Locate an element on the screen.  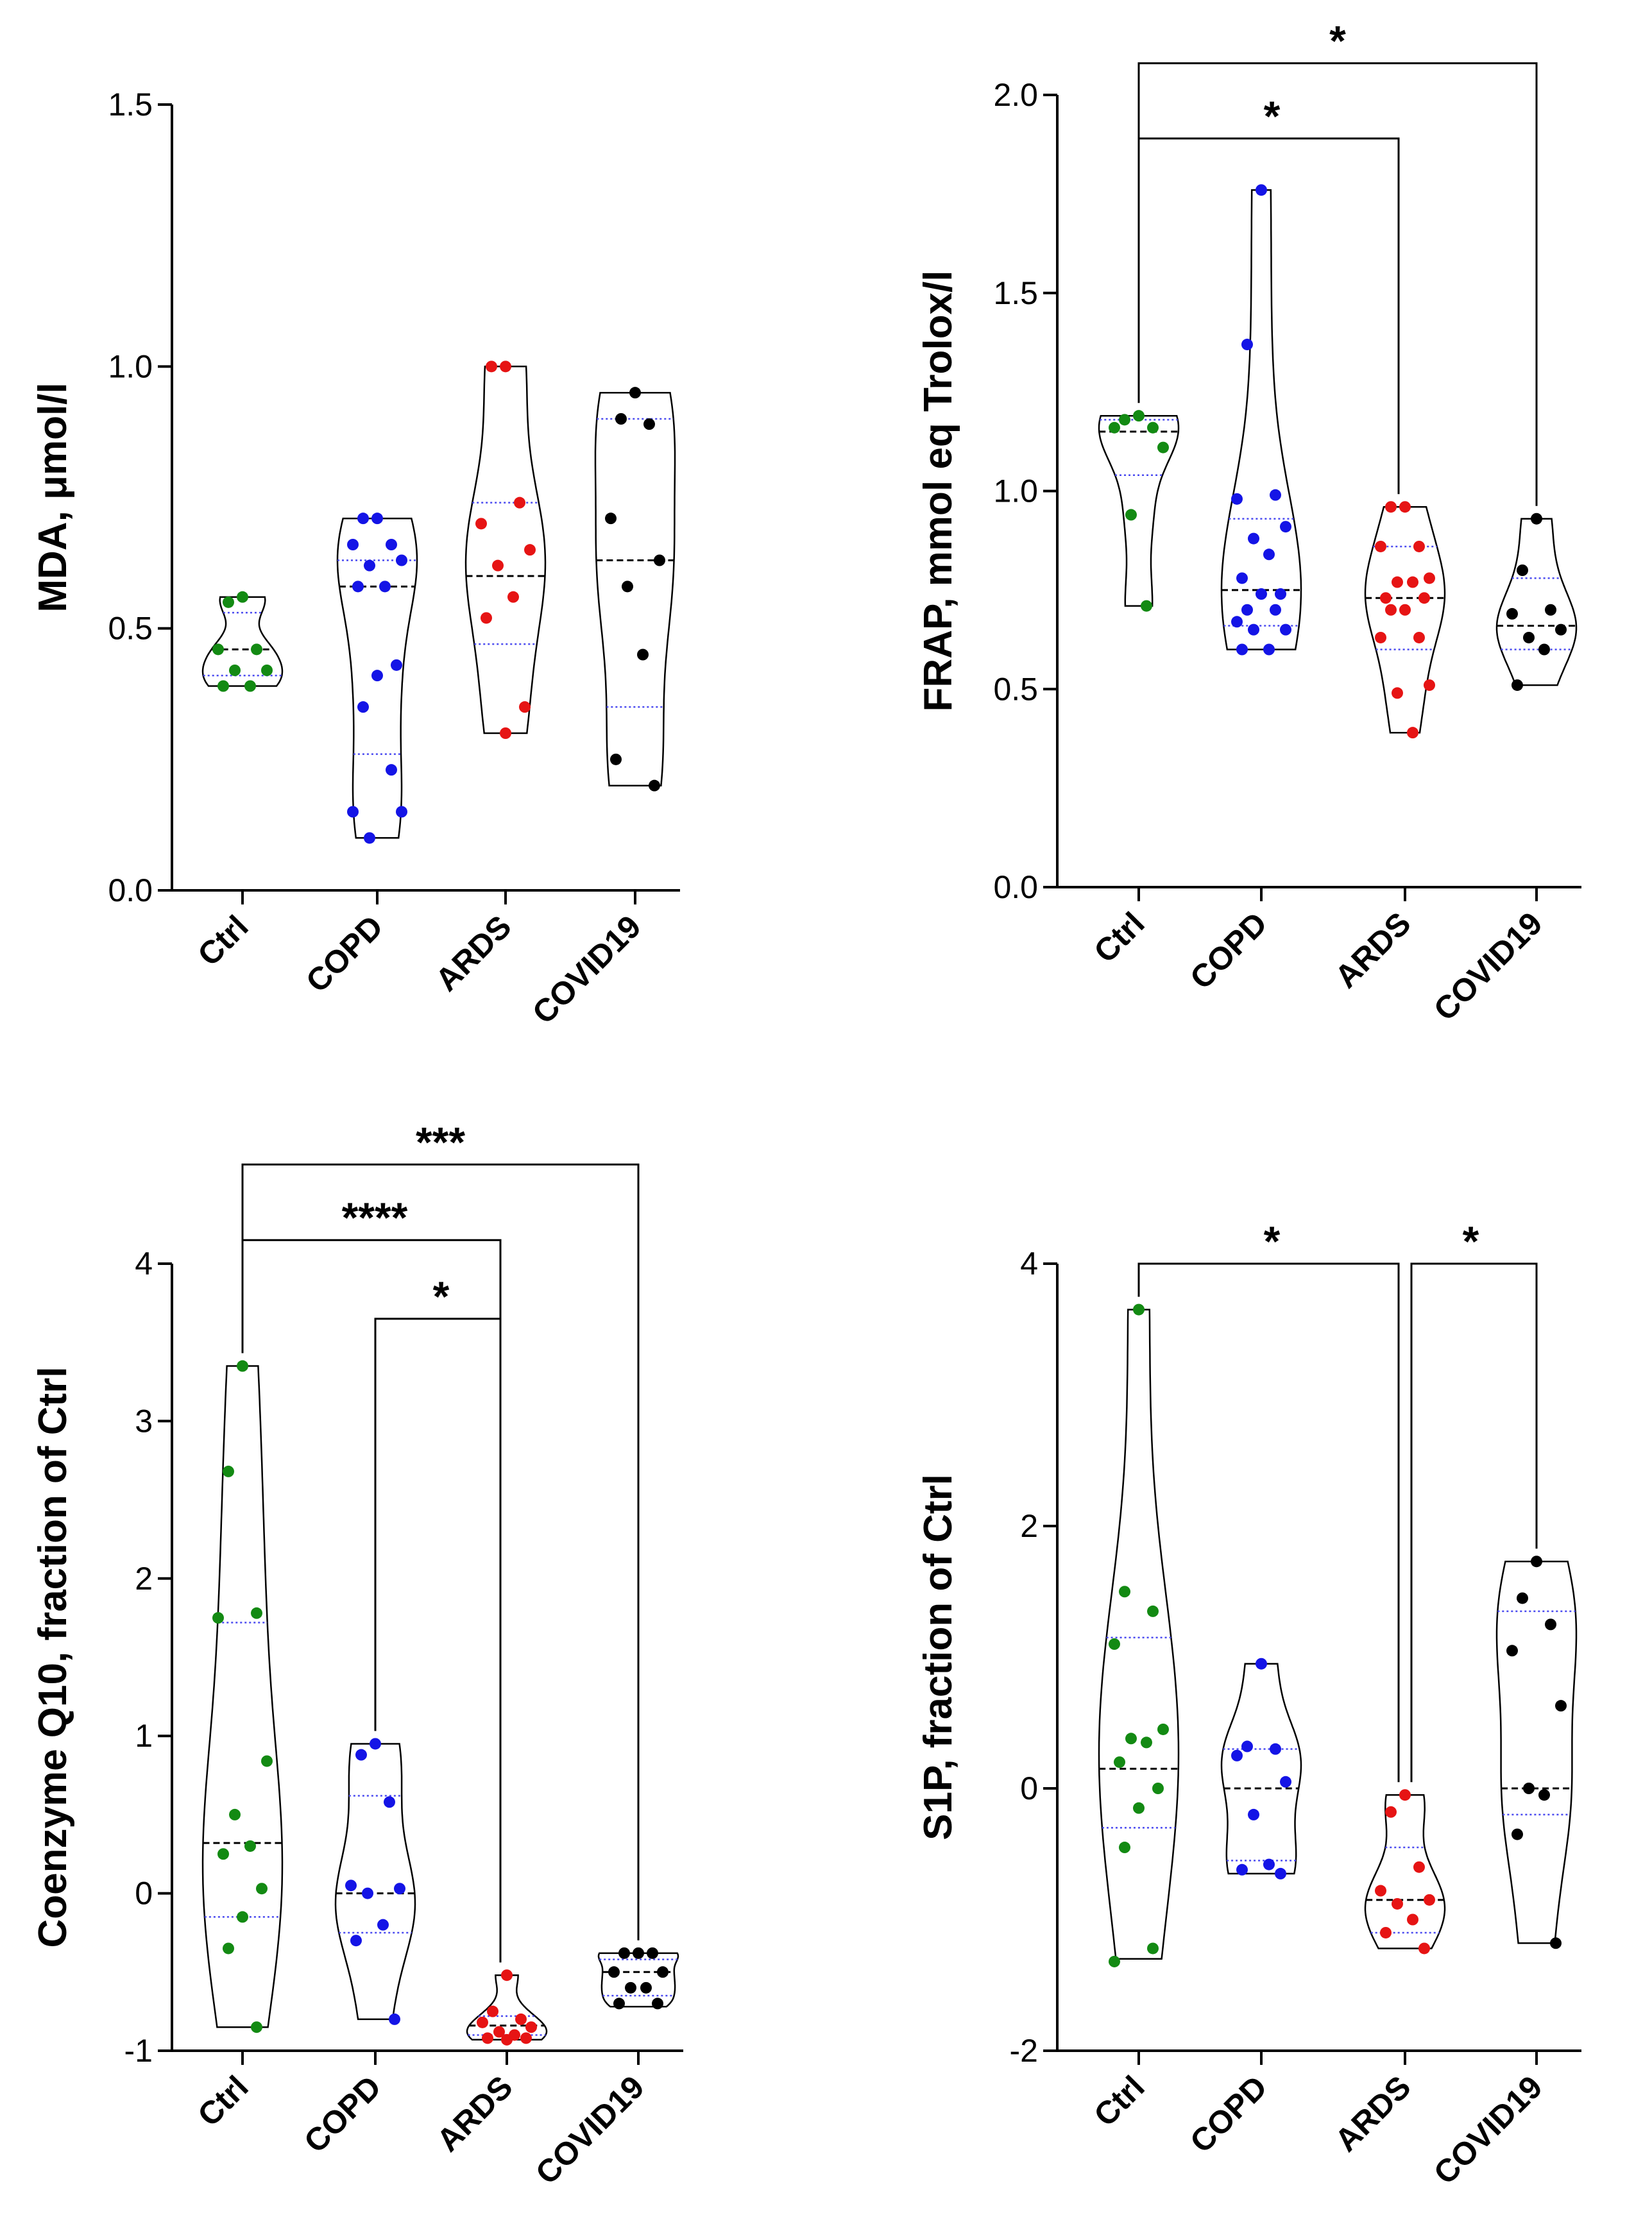
significance-label: *** is located at coordinates (440, 1142).